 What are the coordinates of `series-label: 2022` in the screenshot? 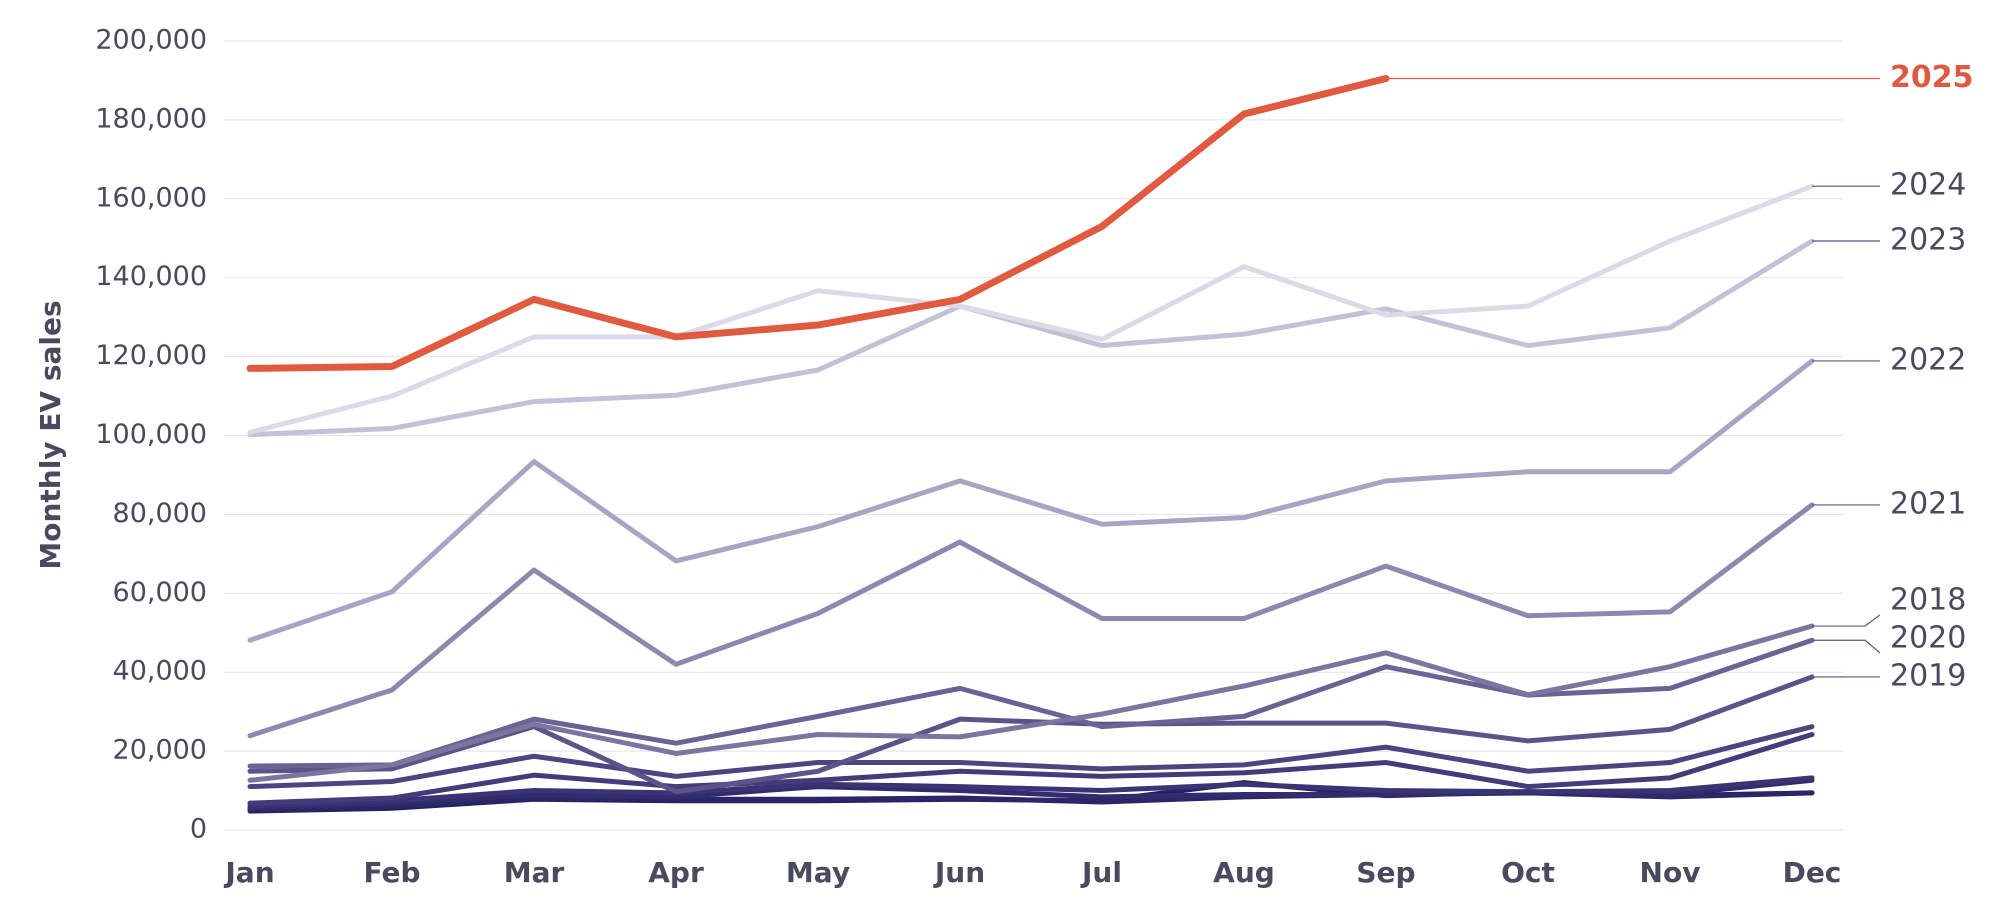 It's located at (1928, 359).